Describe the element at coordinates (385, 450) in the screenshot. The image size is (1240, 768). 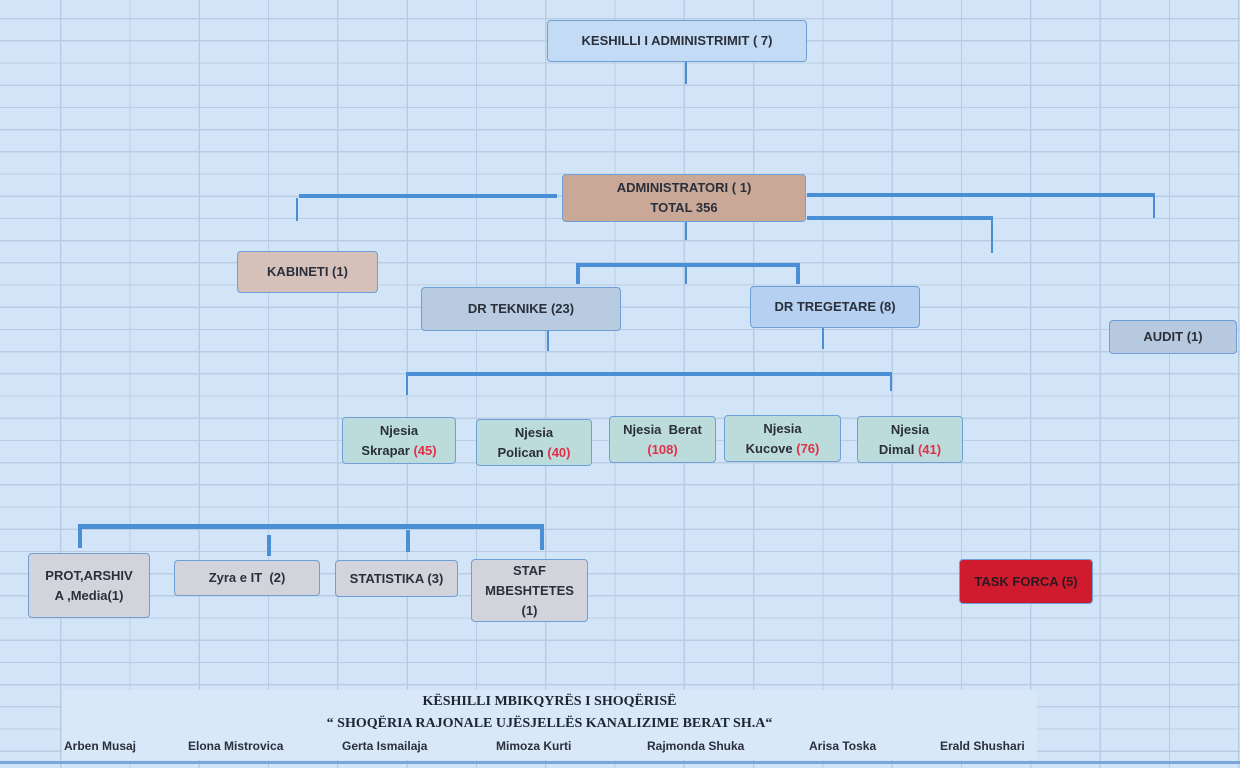
I see `unit-place: Skrapar` at that location.